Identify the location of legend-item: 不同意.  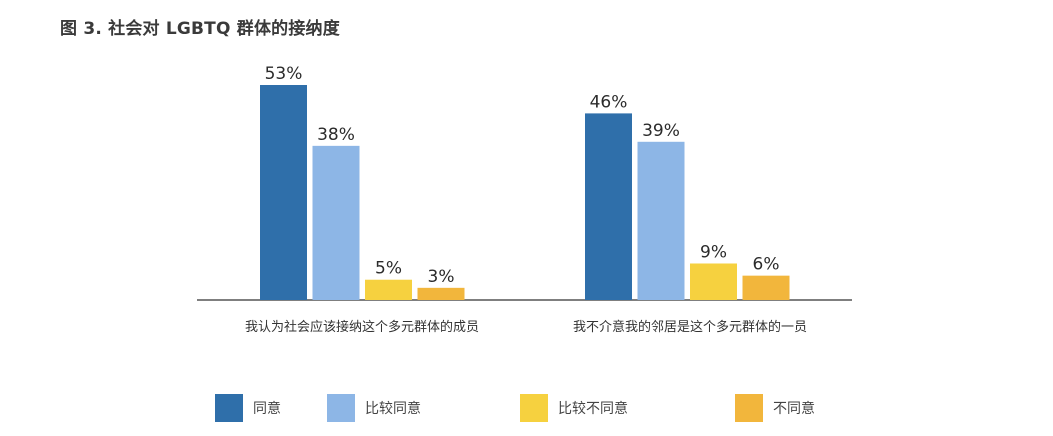
(775, 408).